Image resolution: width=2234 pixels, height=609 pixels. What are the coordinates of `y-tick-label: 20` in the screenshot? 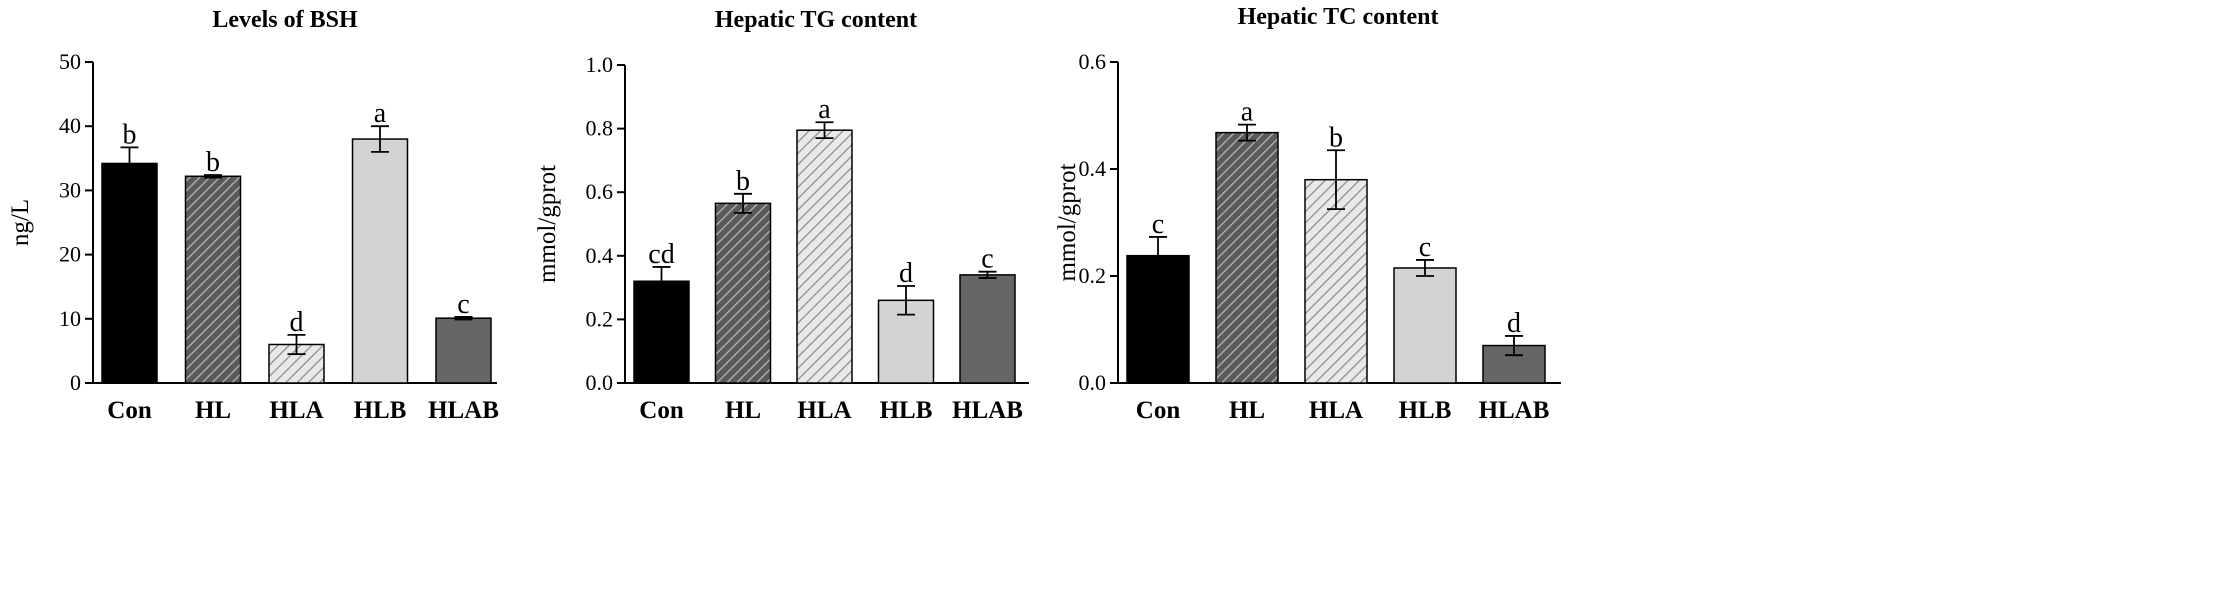 It's located at (70, 254).